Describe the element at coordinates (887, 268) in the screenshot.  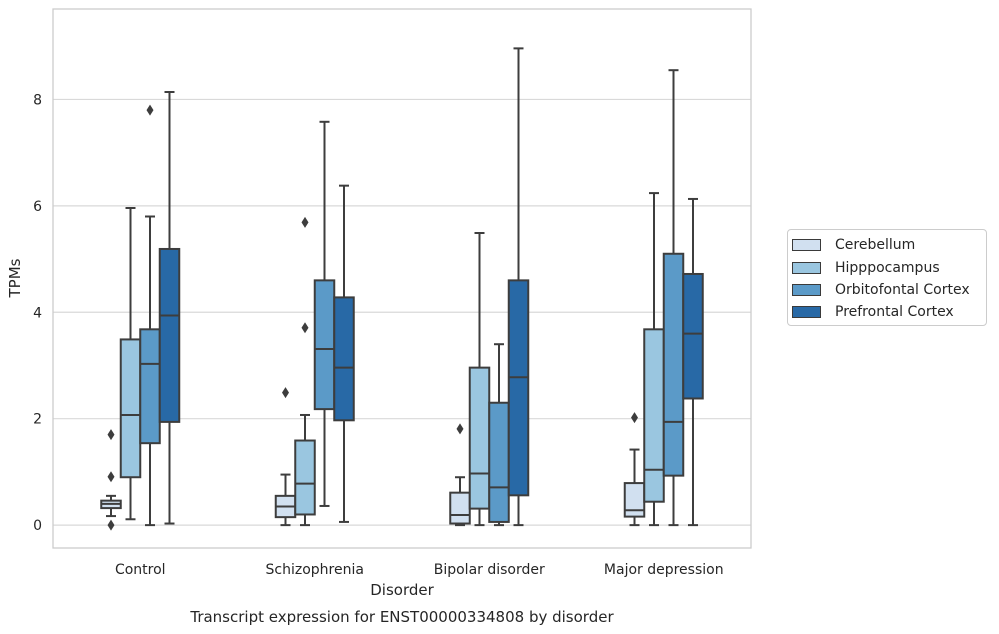
I see `legend-label: Hipppocampus` at that location.